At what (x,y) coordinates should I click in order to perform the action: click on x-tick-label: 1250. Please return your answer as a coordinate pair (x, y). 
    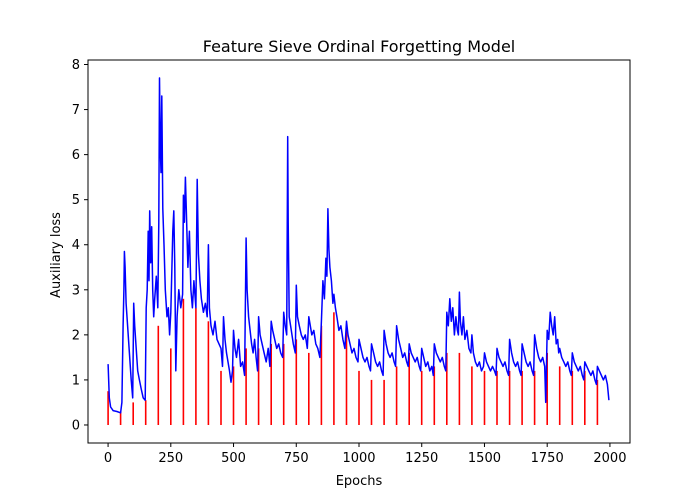
    Looking at the image, I should click on (421, 458).